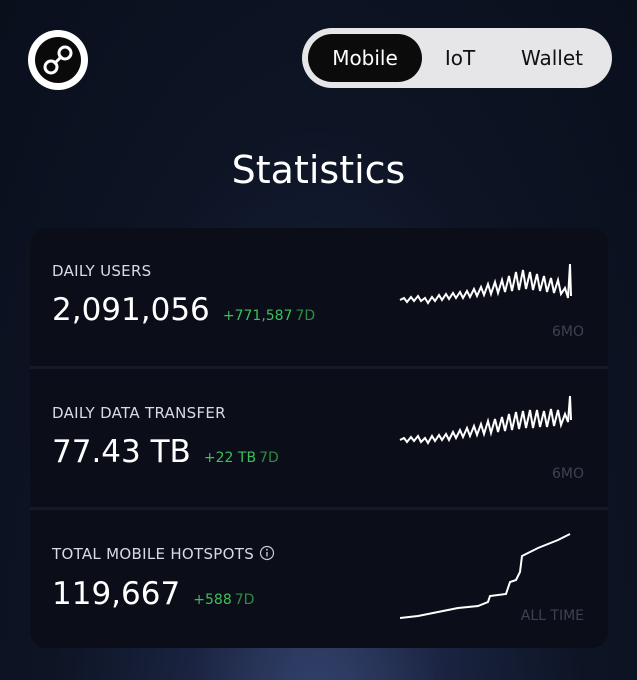  I want to click on card-label: TOTAL MOBILE HOTSPOTS, so click(153, 554).